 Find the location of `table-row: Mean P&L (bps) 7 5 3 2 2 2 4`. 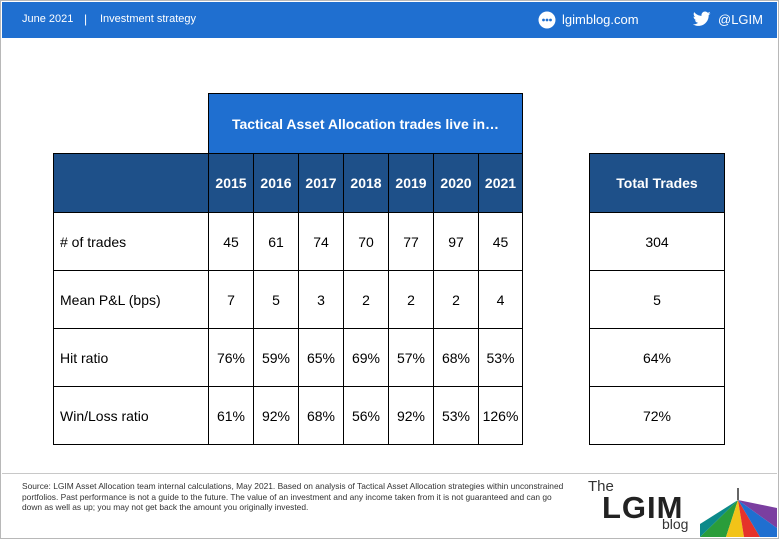

table-row: Mean P&L (bps) 7 5 3 2 2 2 4 is located at coordinates (288, 299).